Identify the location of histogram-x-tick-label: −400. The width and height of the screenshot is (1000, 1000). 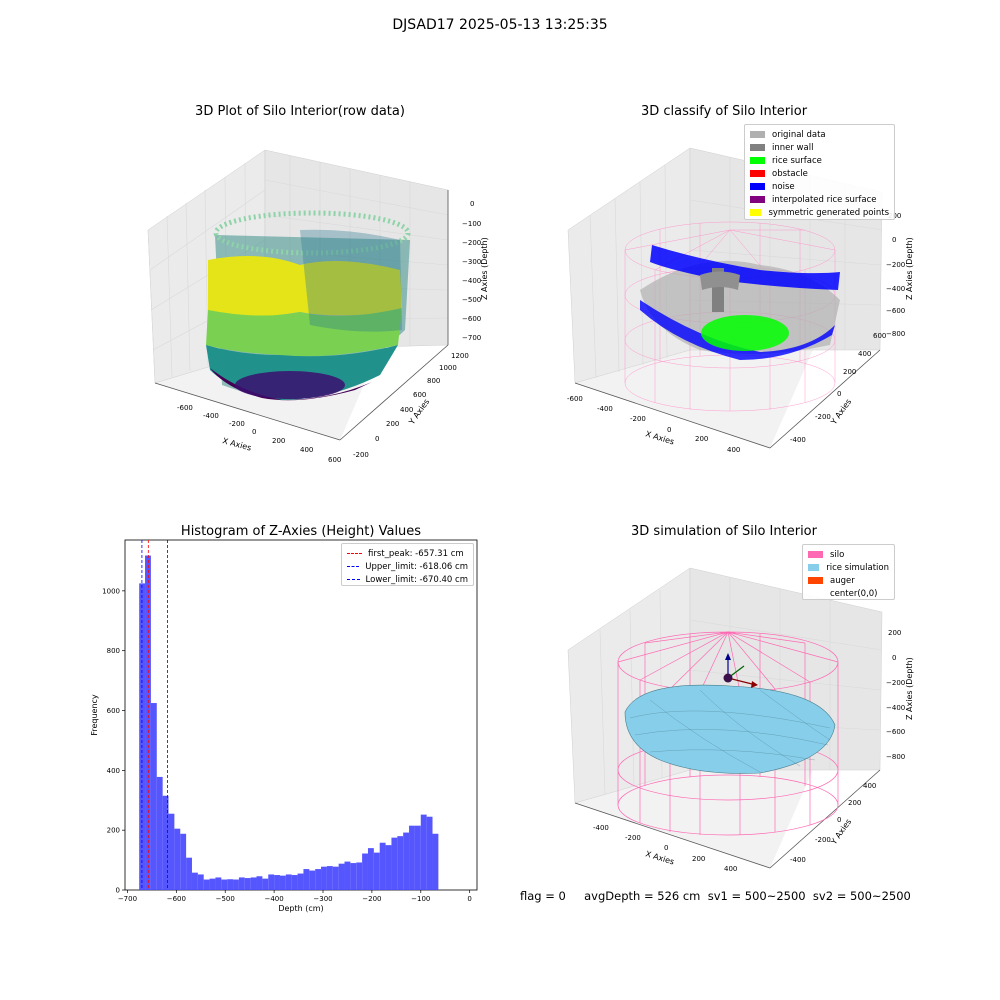
(273, 899).